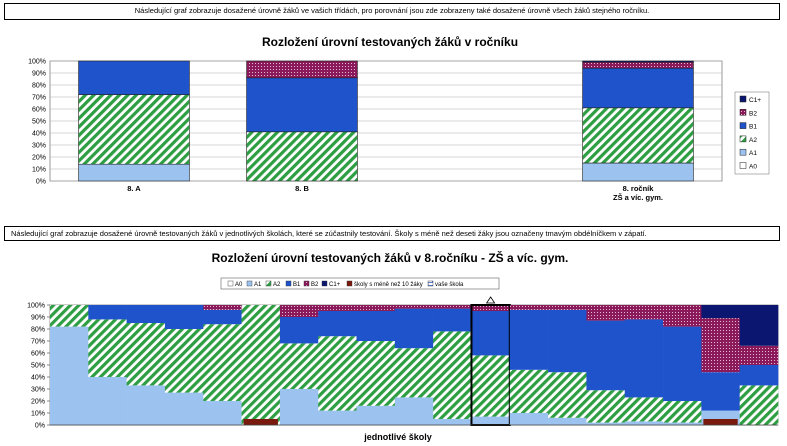 The image size is (787, 446). What do you see at coordinates (38, 366) in the screenshot?
I see `chart2-ytick: 50%` at bounding box center [38, 366].